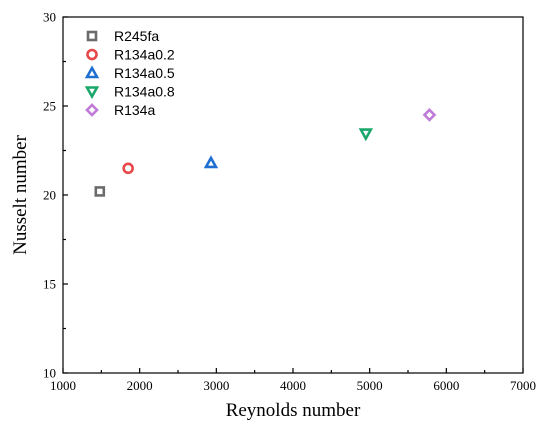 This screenshot has height=428, width=550. What do you see at coordinates (144, 55) in the screenshot?
I see `legend-label: R134a0.2` at bounding box center [144, 55].